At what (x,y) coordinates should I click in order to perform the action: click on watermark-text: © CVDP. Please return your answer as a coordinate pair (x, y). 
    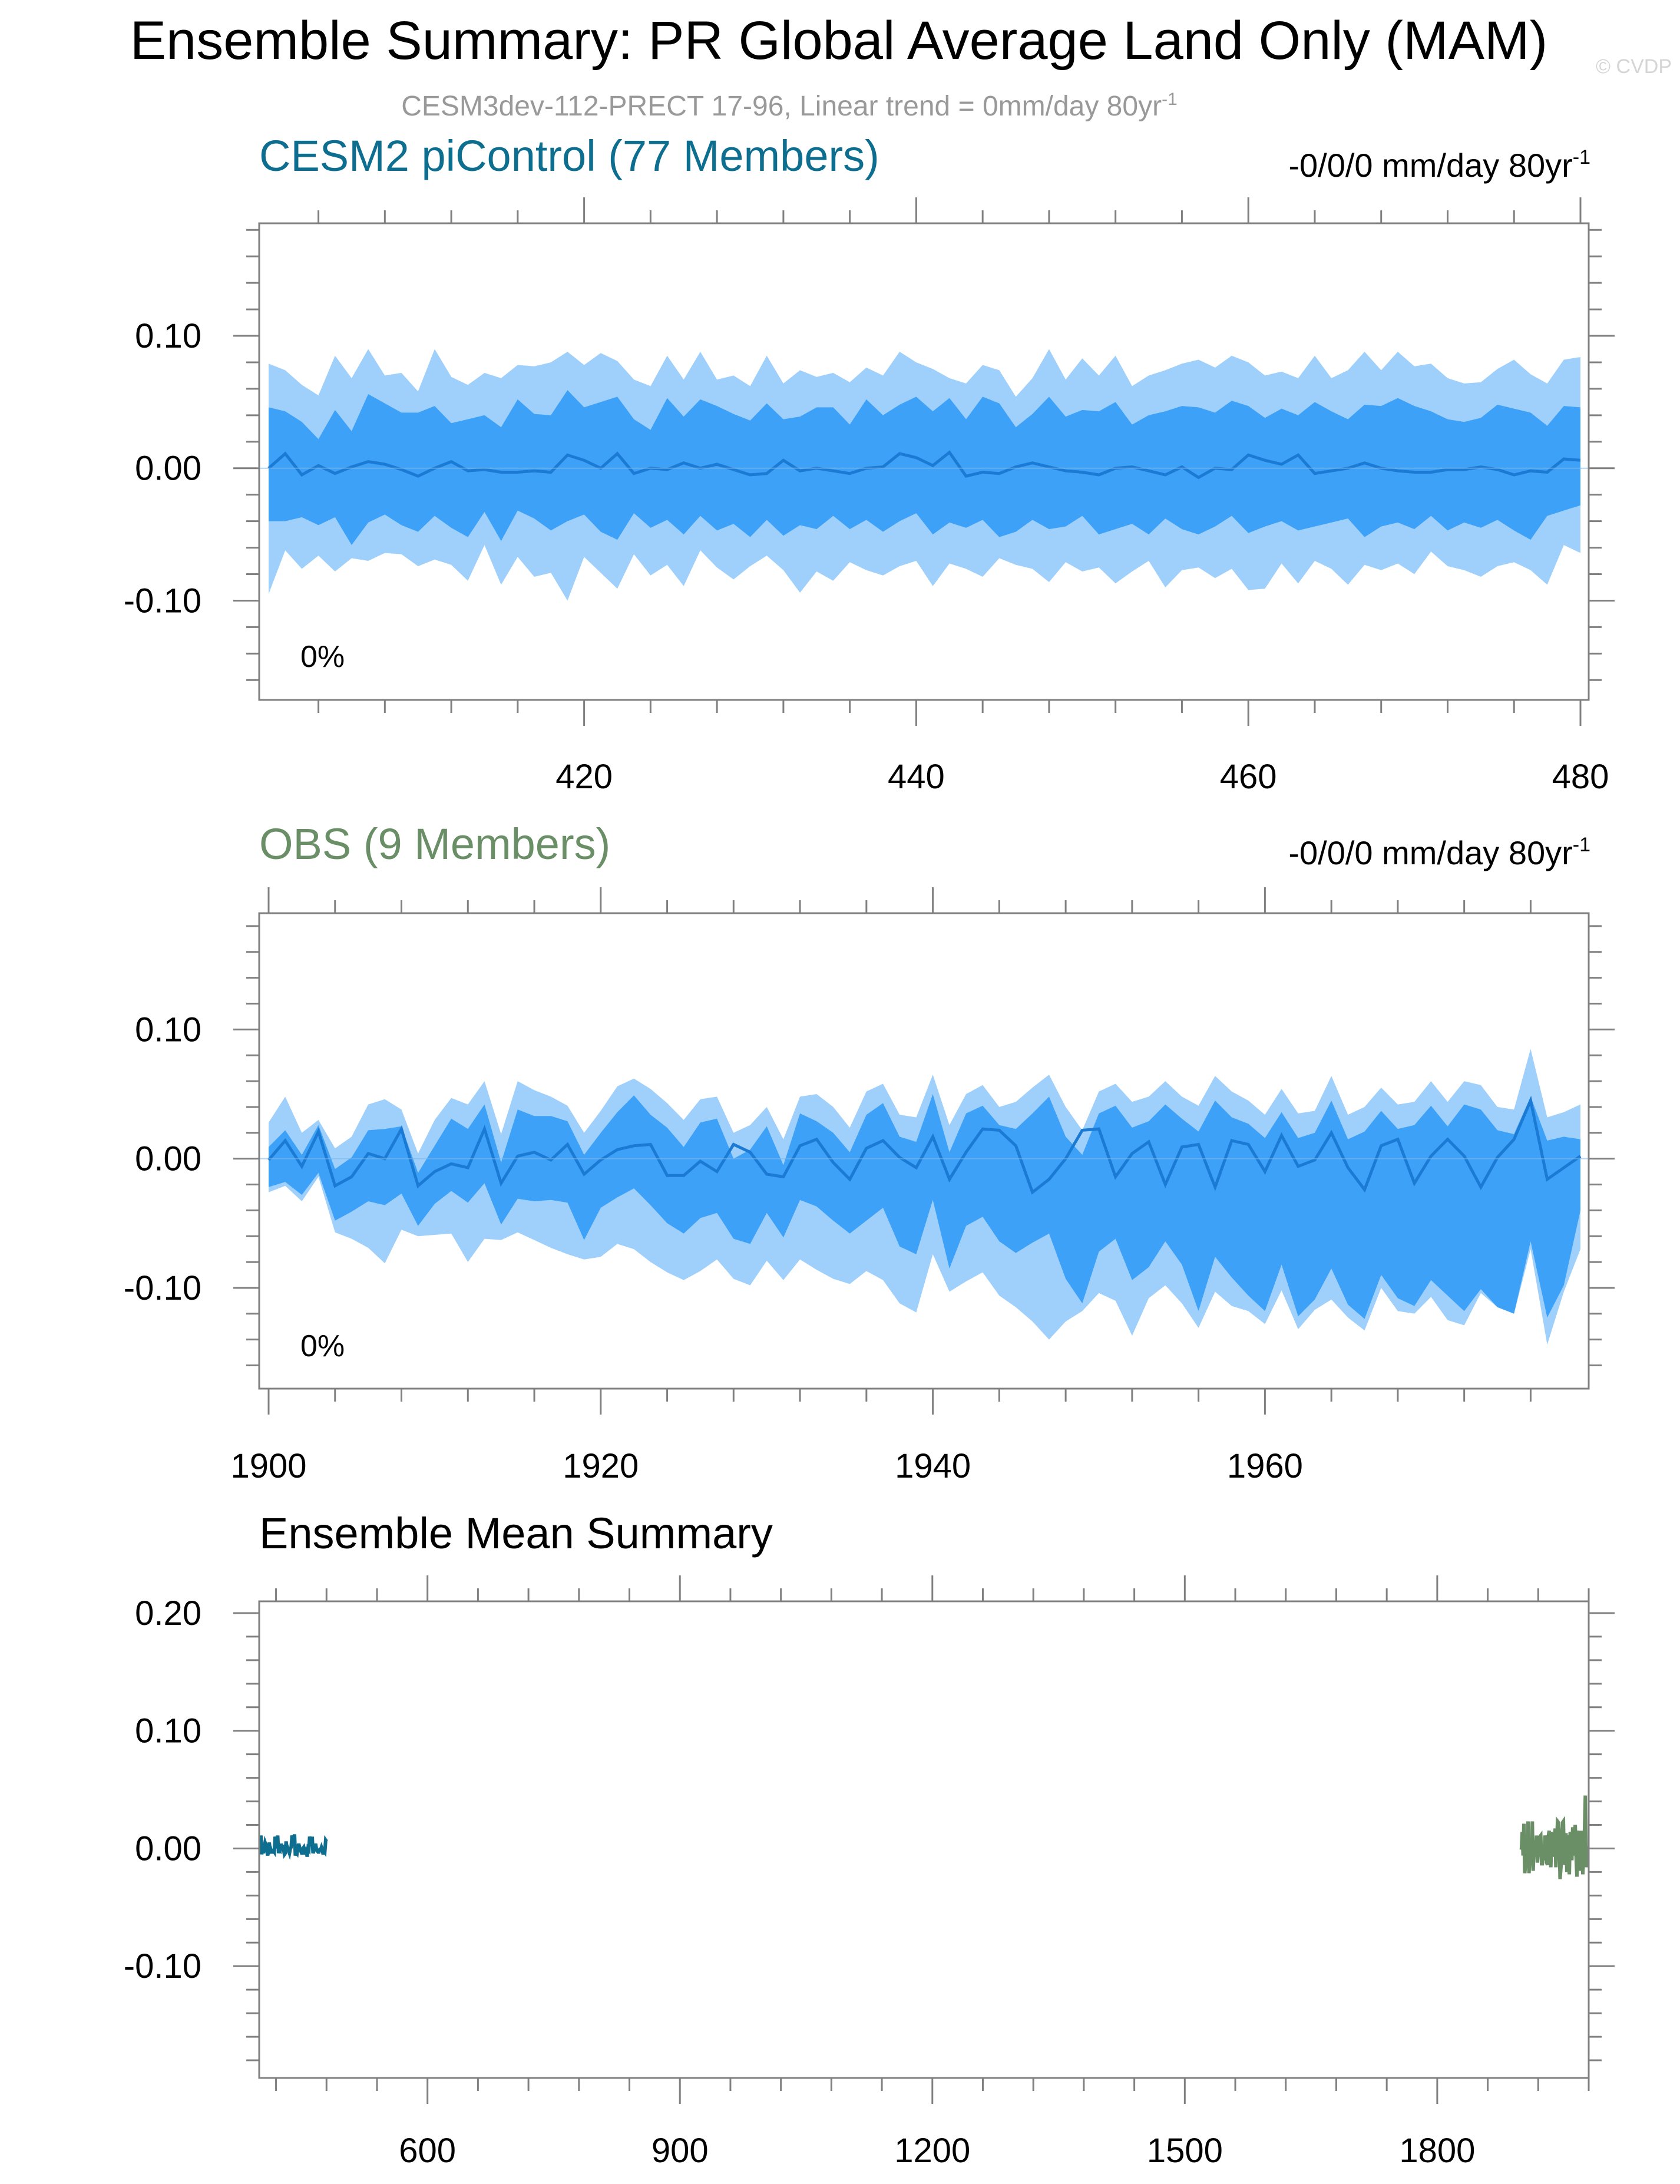
    Looking at the image, I should click on (1634, 66).